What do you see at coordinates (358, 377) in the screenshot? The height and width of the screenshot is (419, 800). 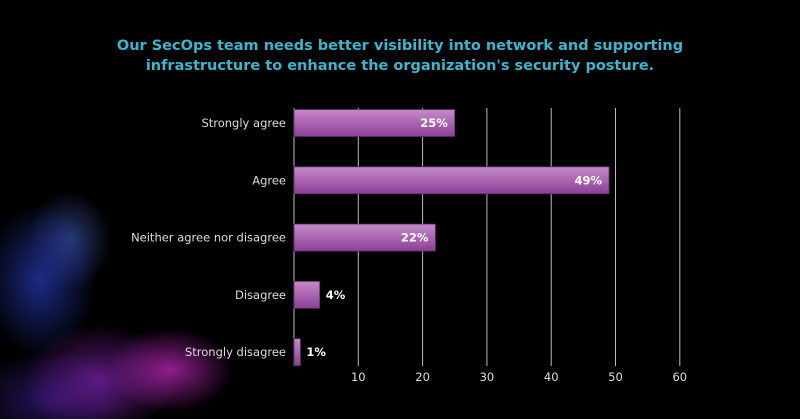 I see `x-tick-label: 10` at bounding box center [358, 377].